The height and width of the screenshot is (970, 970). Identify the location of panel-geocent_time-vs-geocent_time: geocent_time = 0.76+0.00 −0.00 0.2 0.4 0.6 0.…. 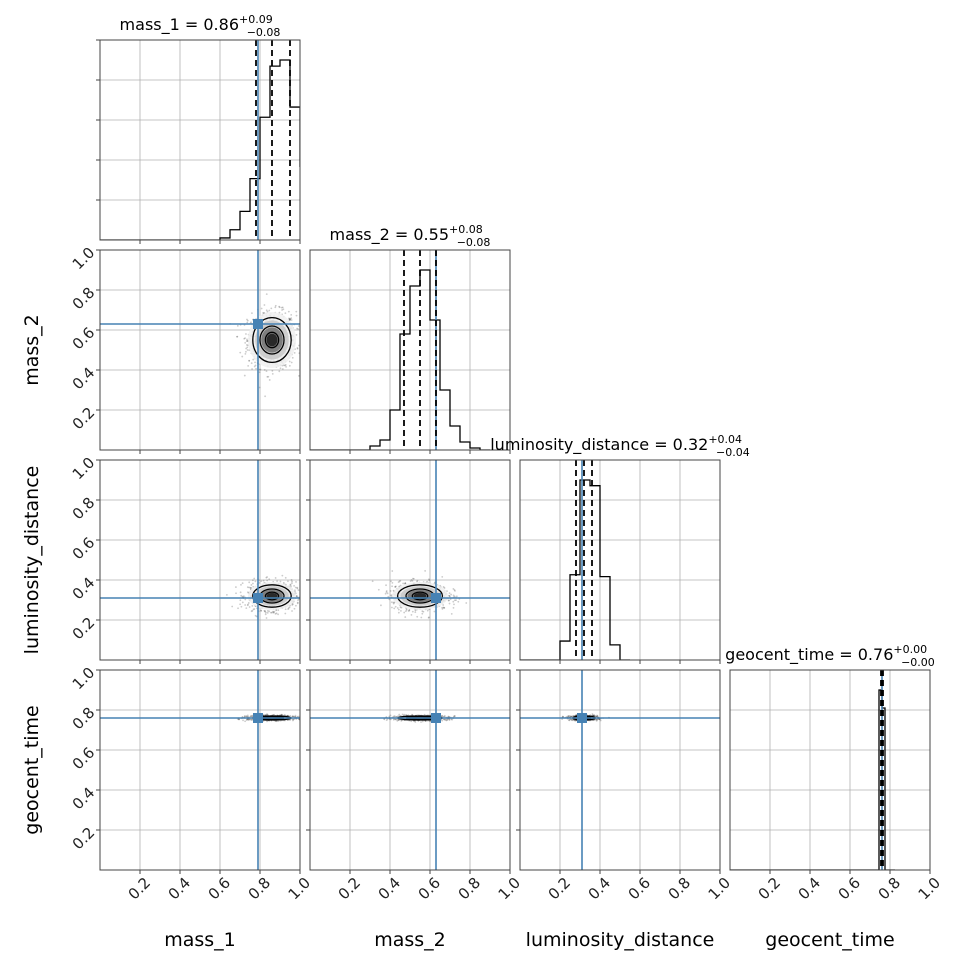
(834, 797).